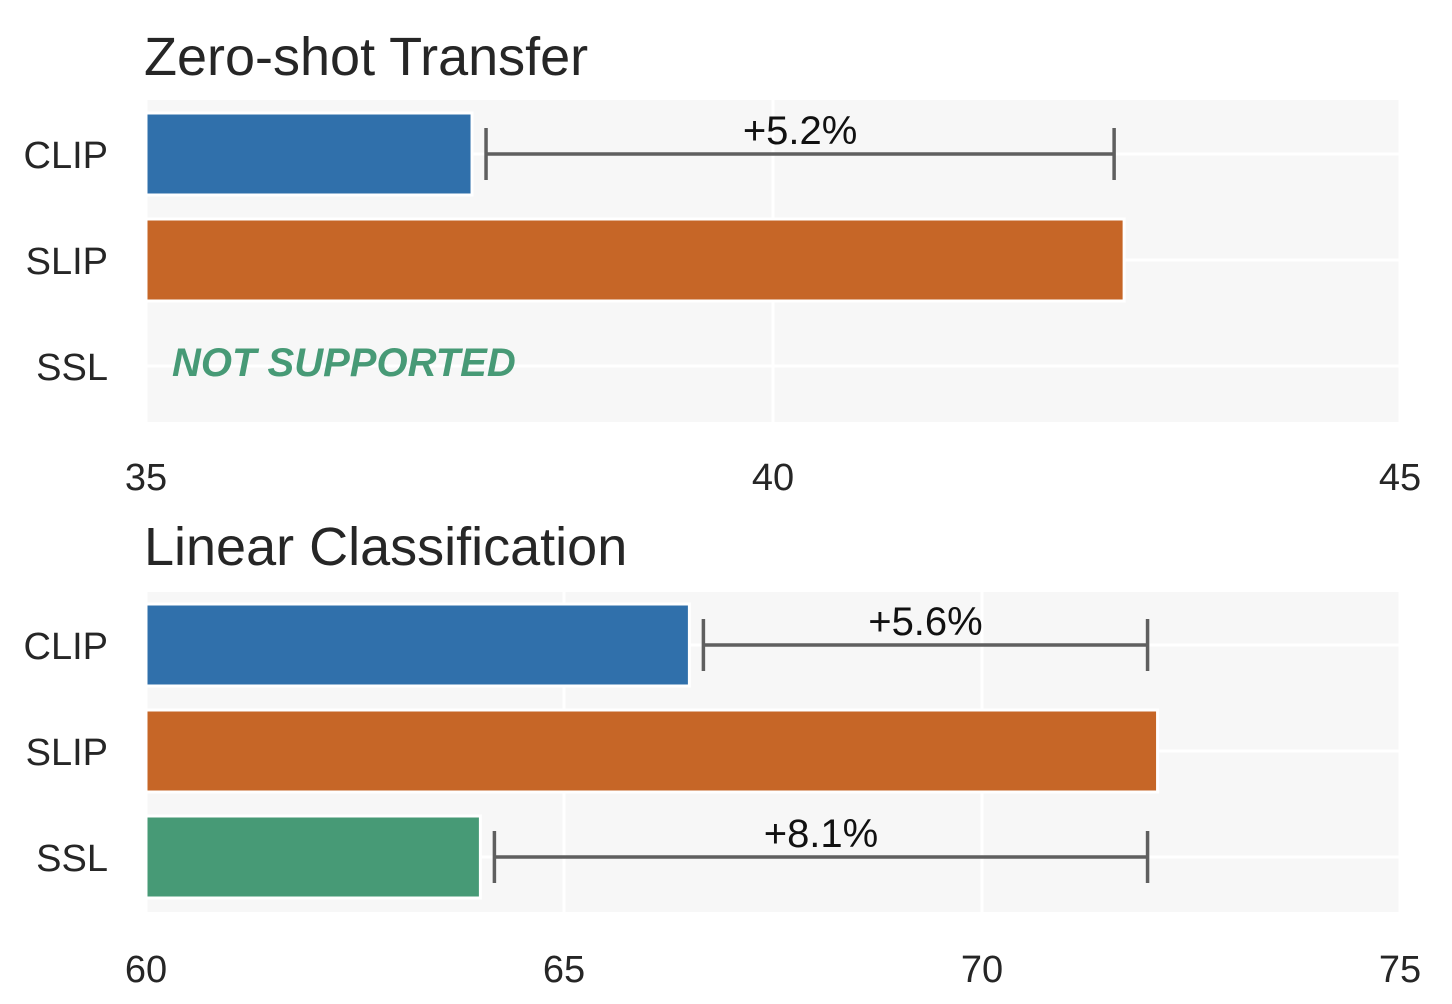 The image size is (1452, 1004). I want to click on panel-linear-classification-bar-ssl, so click(313, 857).